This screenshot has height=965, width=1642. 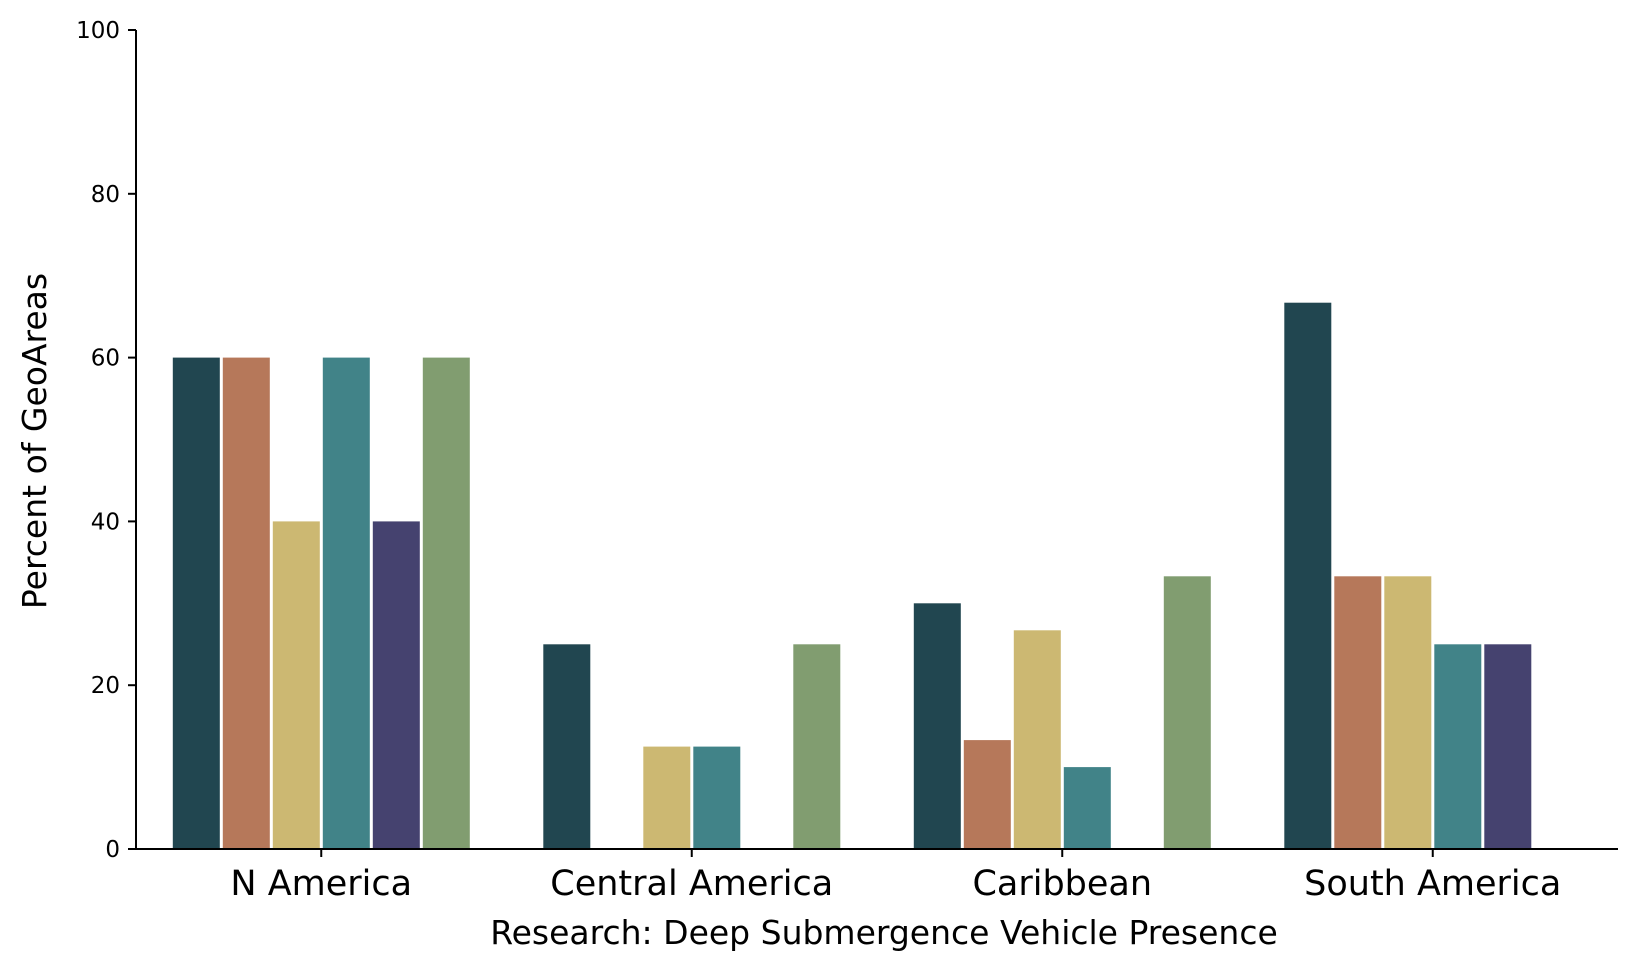 What do you see at coordinates (105, 195) in the screenshot?
I see `y-tick-label-4: 80` at bounding box center [105, 195].